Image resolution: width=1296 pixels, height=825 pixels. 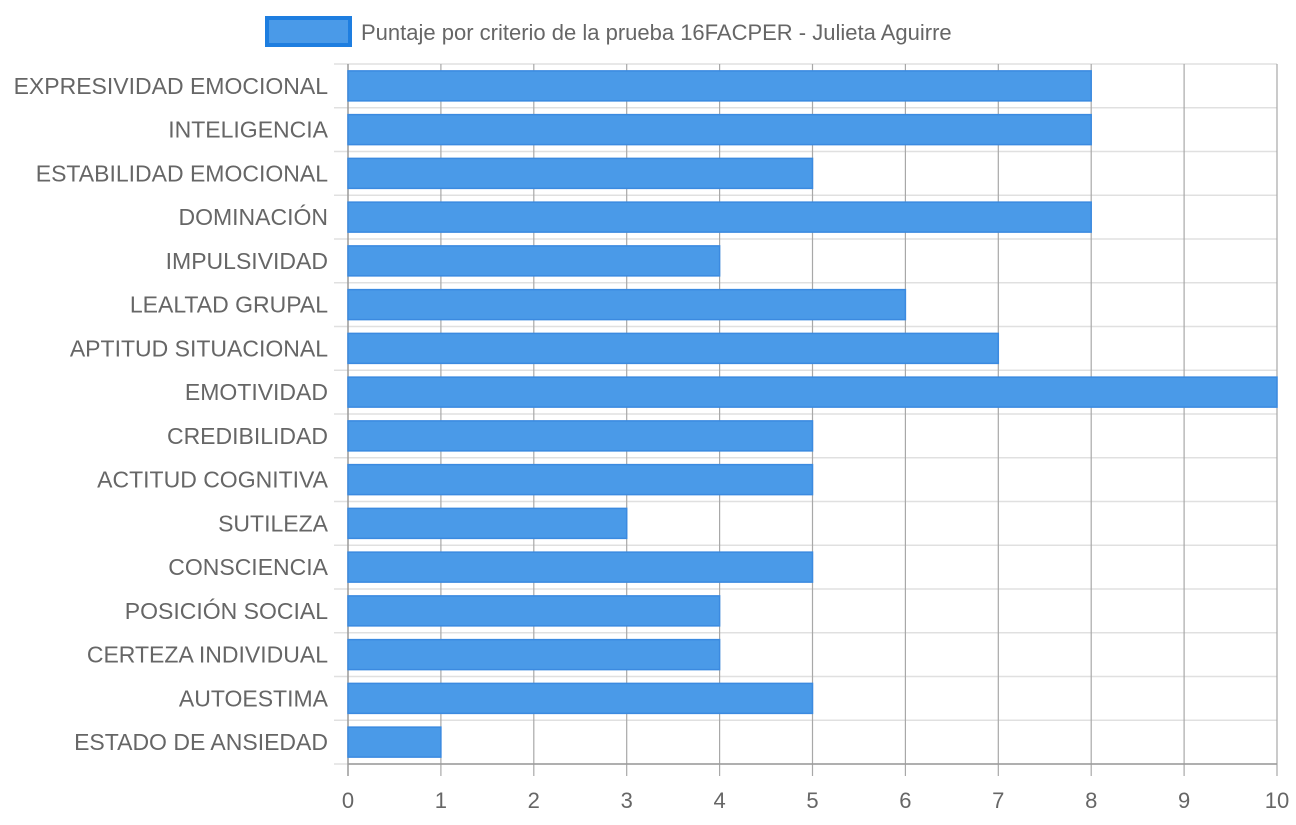 What do you see at coordinates (348, 800) in the screenshot?
I see `x-tick-label: 0` at bounding box center [348, 800].